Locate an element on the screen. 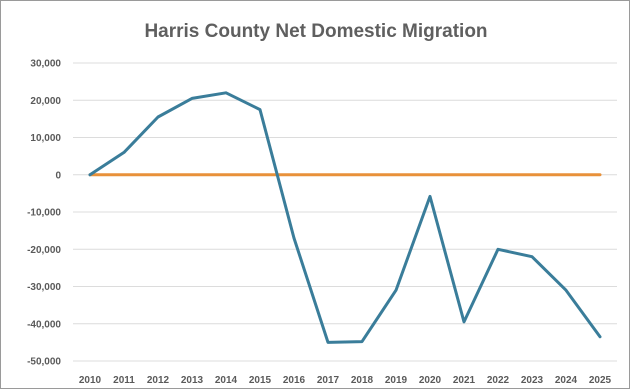 The width and height of the screenshot is (630, 390). x-tick-label: 2025 is located at coordinates (600, 380).